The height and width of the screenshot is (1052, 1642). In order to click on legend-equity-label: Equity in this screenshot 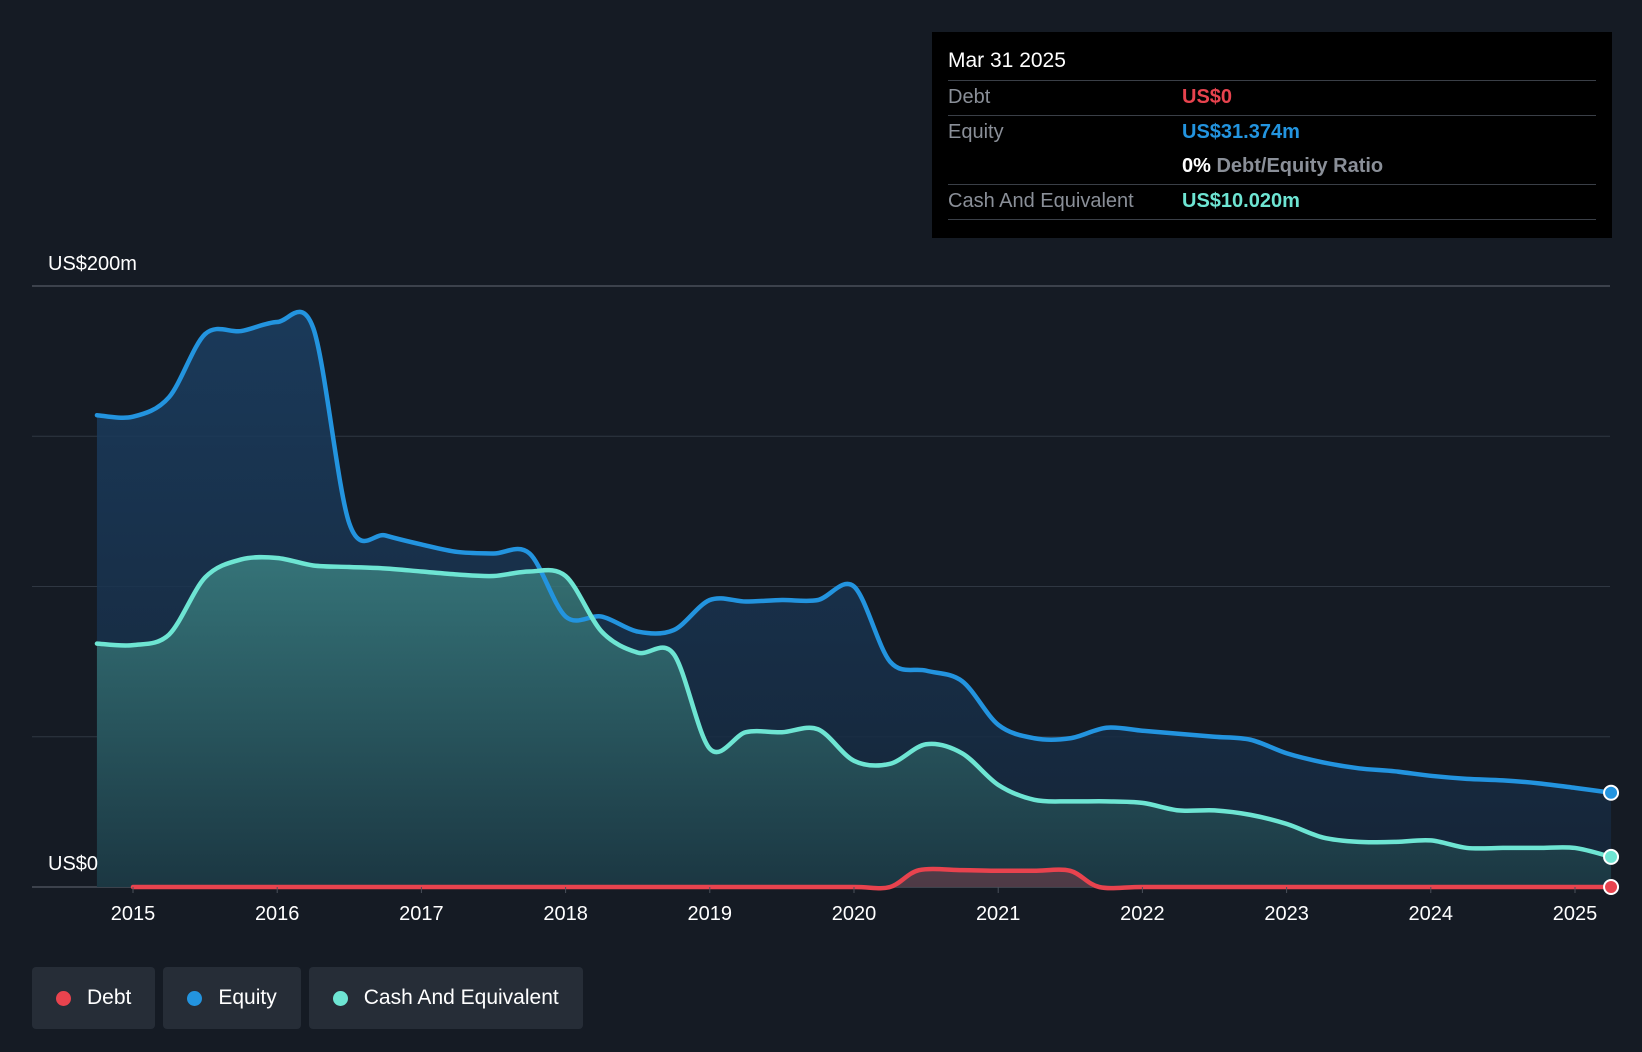, I will do `click(247, 997)`.